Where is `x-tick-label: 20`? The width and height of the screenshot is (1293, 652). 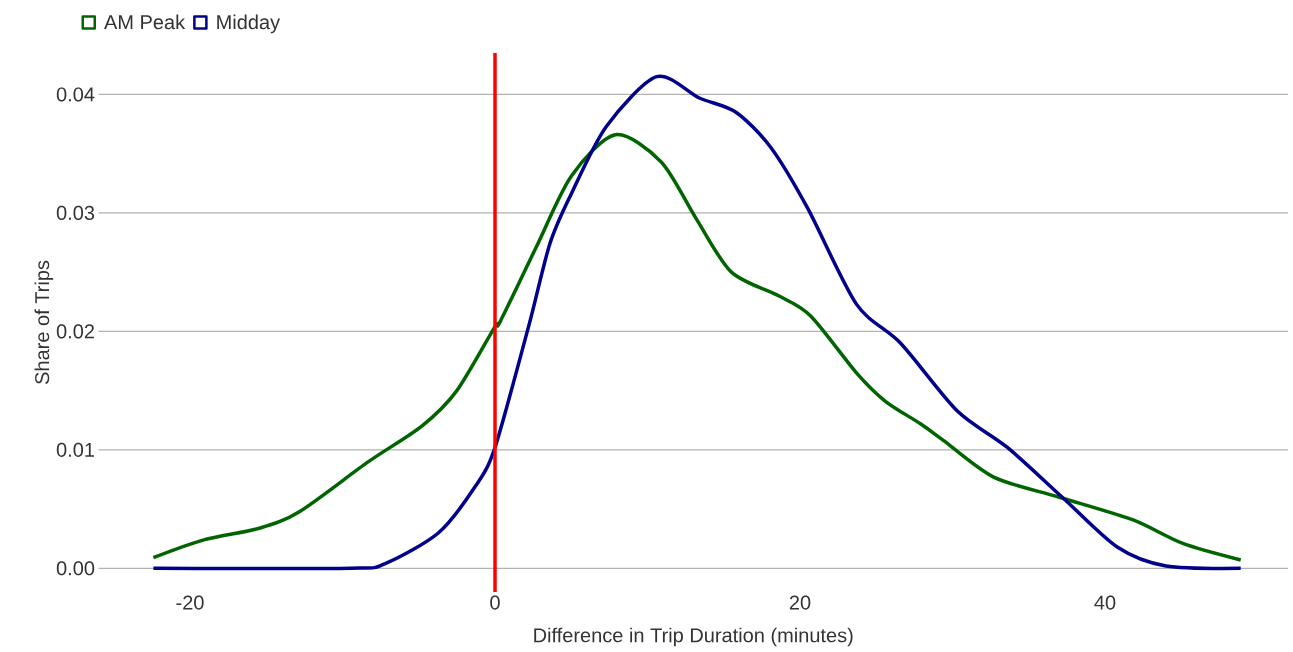
x-tick-label: 20 is located at coordinates (800, 602).